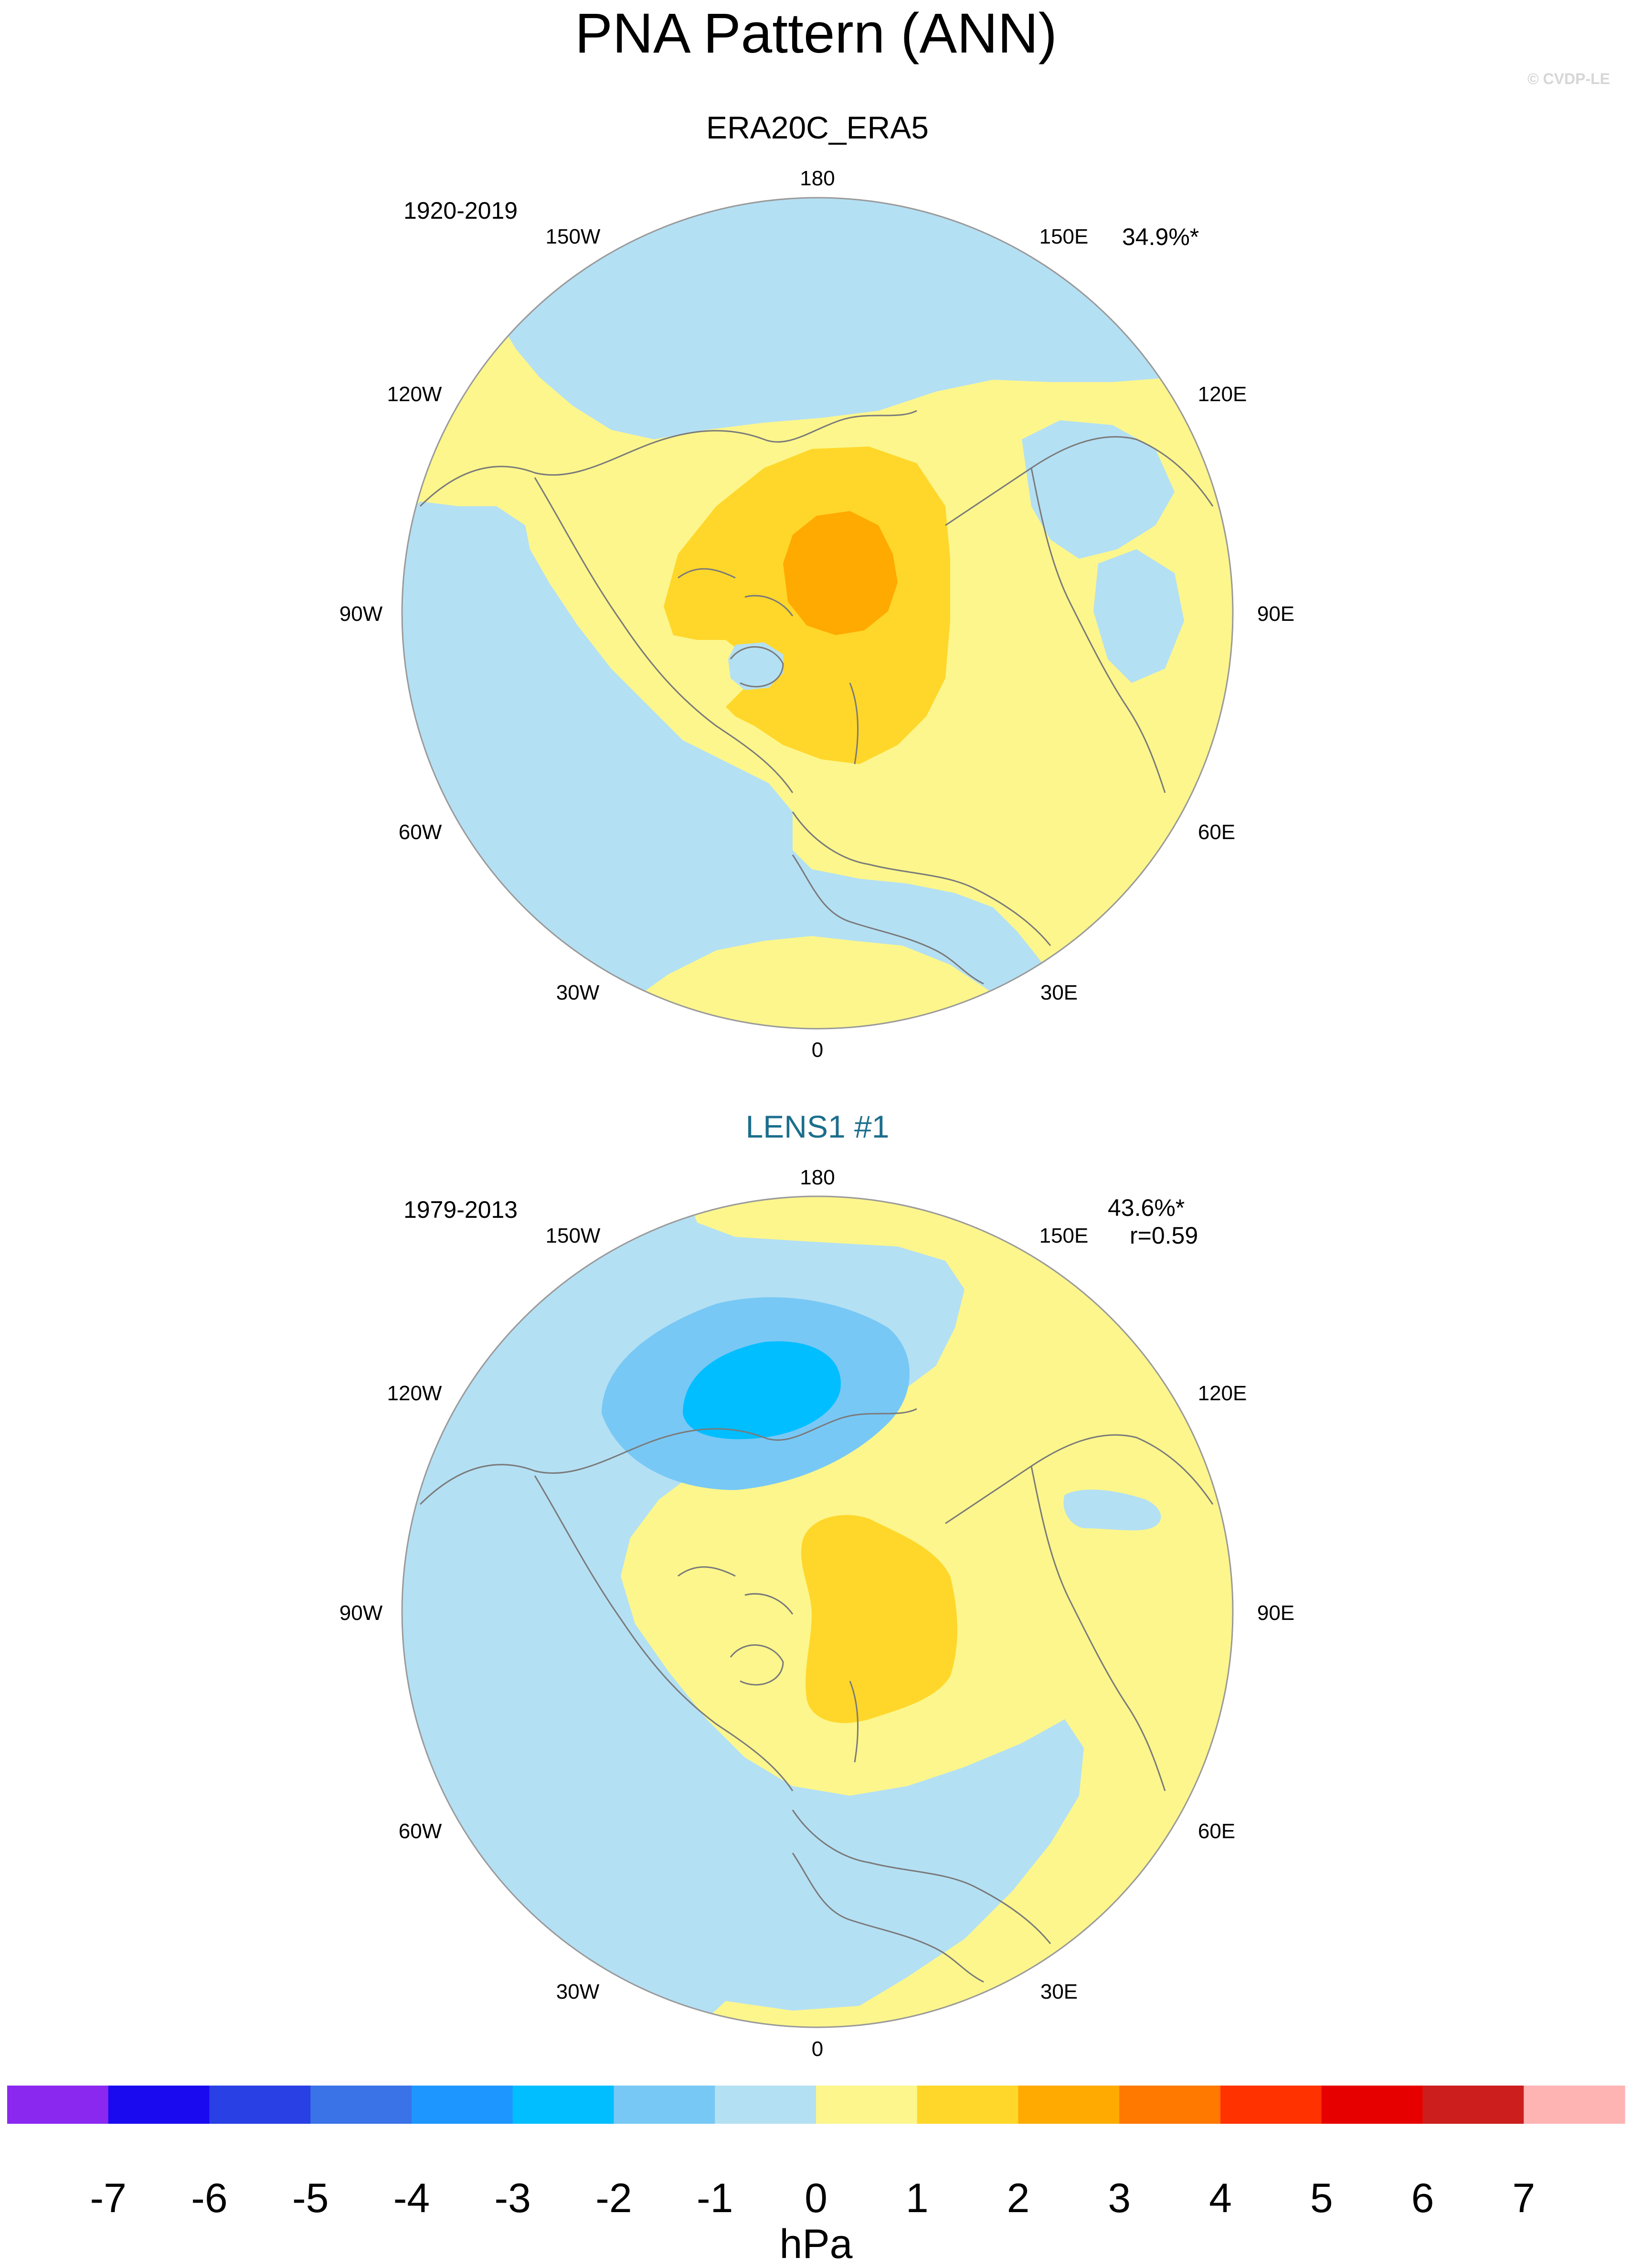 This screenshot has width=1632, height=2268. I want to click on colorbar-tick-label: -6, so click(209, 2198).